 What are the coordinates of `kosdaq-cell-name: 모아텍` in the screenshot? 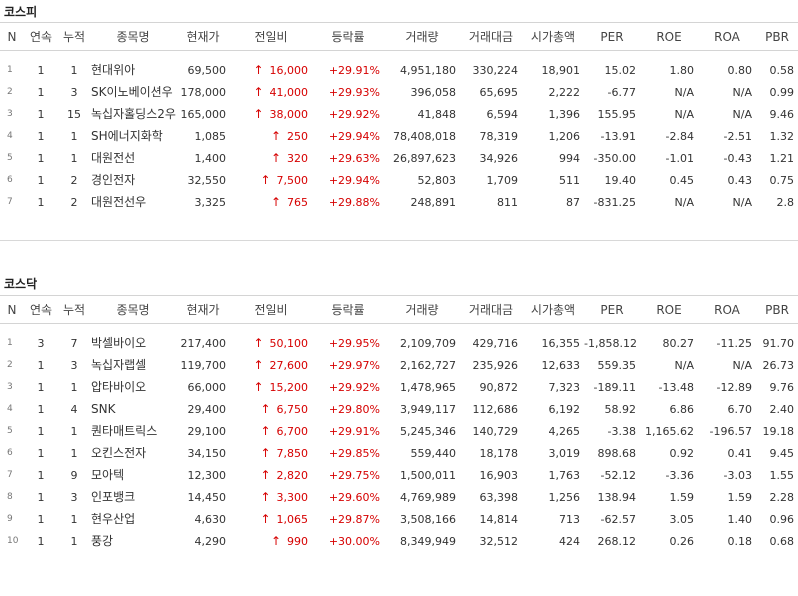 It's located at (108, 474).